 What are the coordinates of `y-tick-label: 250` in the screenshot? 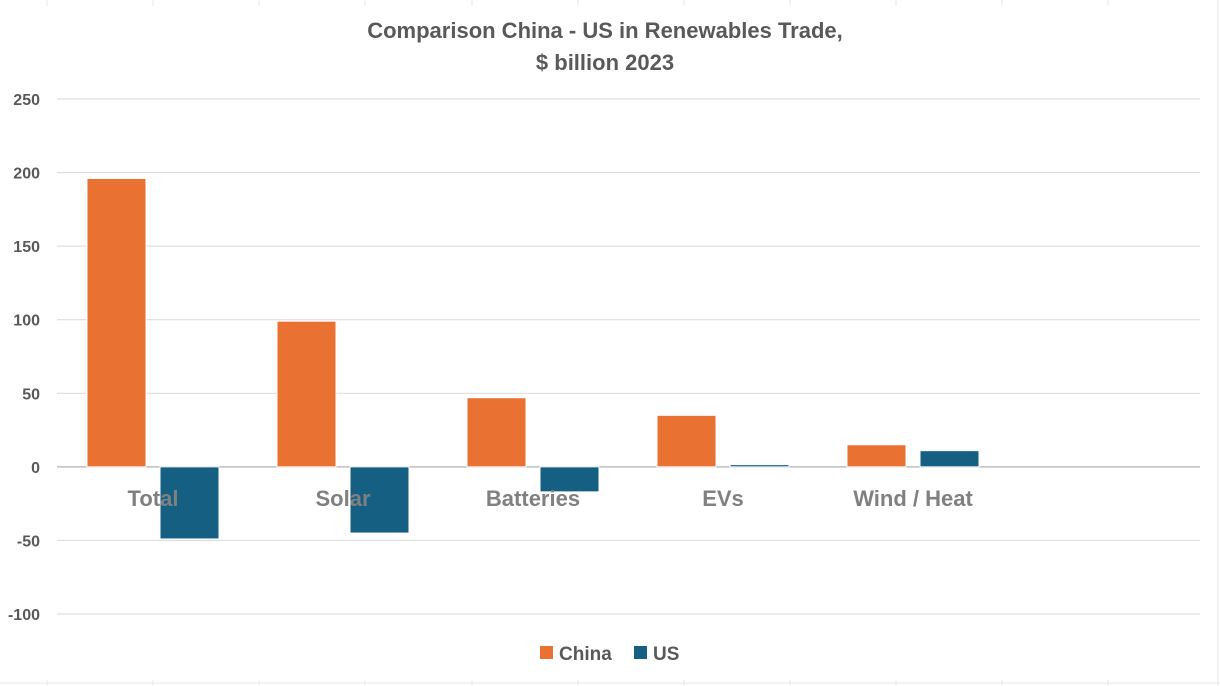 It's located at (26, 100).